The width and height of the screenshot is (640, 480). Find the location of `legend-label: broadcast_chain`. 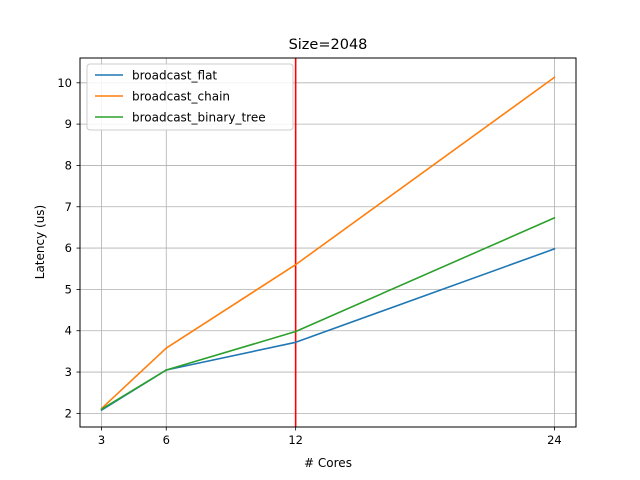

legend-label: broadcast_chain is located at coordinates (181, 97).